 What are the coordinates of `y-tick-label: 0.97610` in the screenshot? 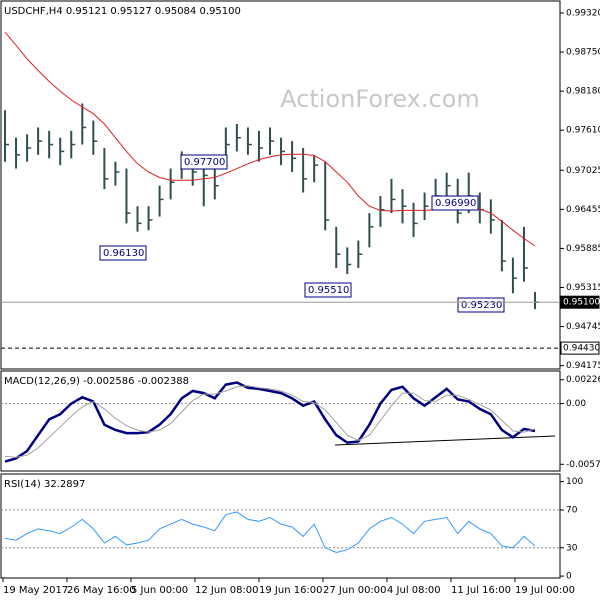 It's located at (583, 131).